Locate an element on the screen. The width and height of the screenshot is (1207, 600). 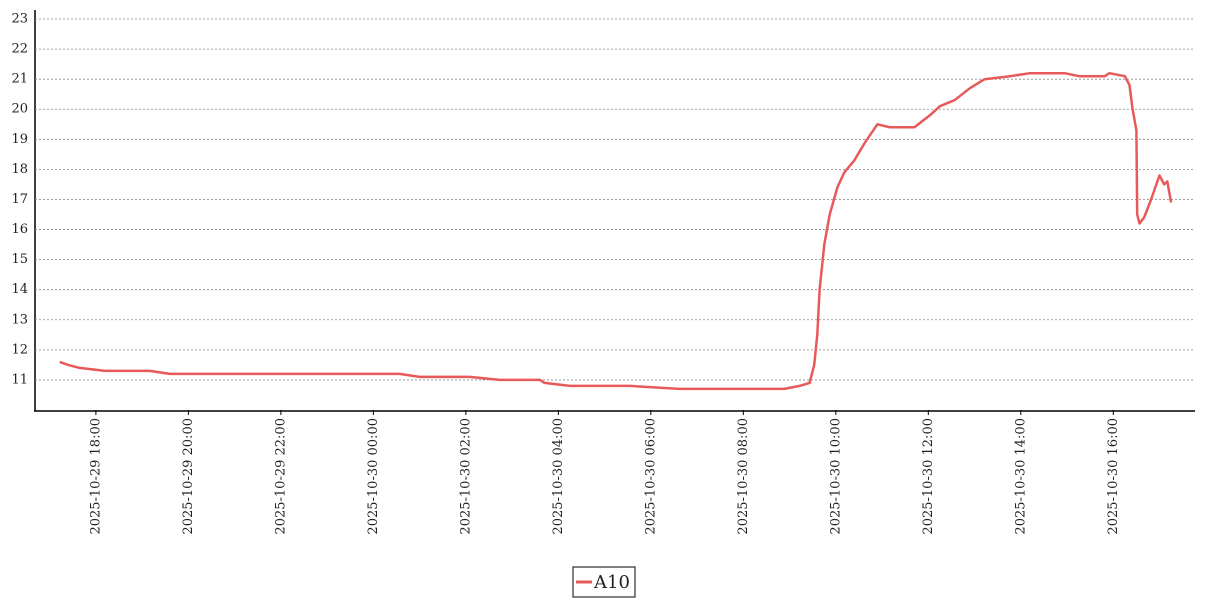
x-tick-label: 2025-10-30 10:00 is located at coordinates (835, 476).